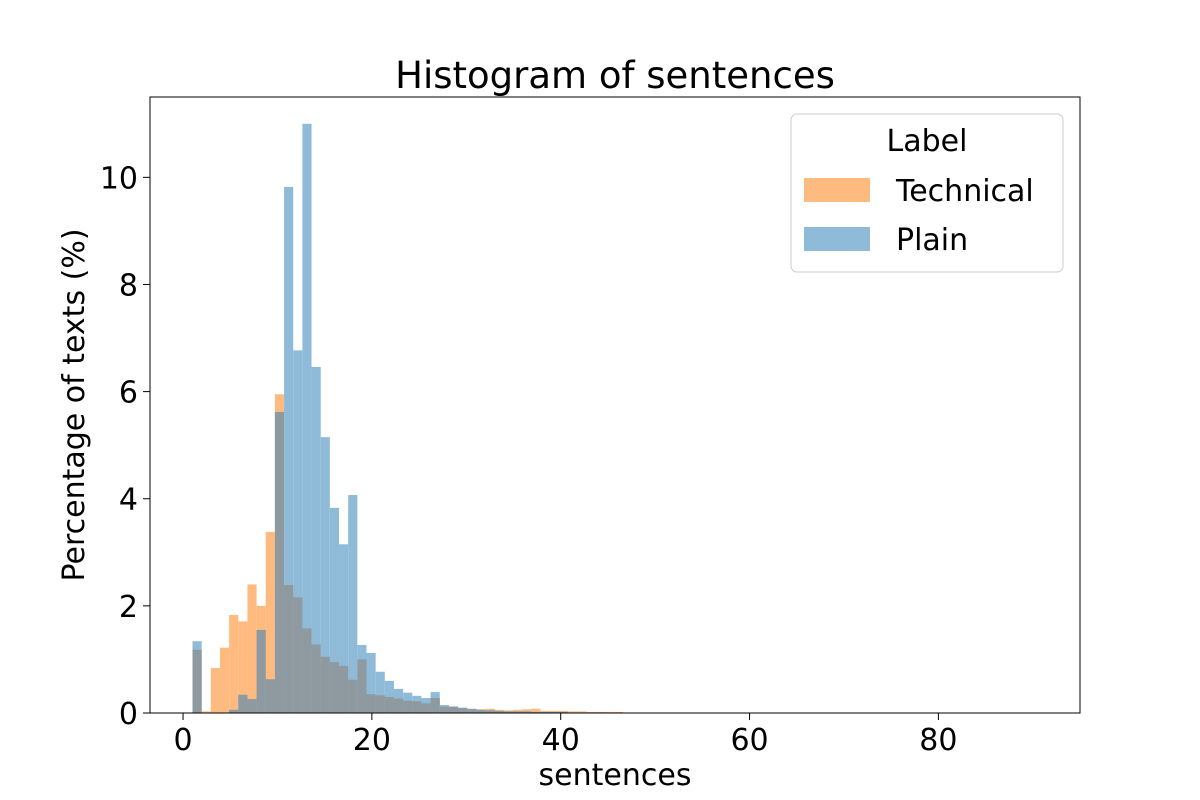 Image resolution: width=1200 pixels, height=800 pixels. I want to click on y-axis: 0 2 4 6 8 10, so click(125, 446).